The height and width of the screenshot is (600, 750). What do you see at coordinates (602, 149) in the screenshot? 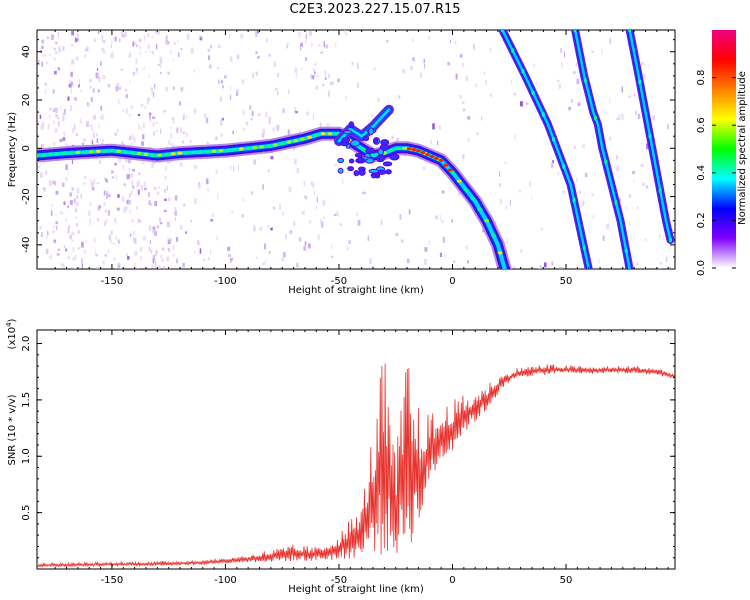
I see `slant-line-cyan` at bounding box center [602, 149].